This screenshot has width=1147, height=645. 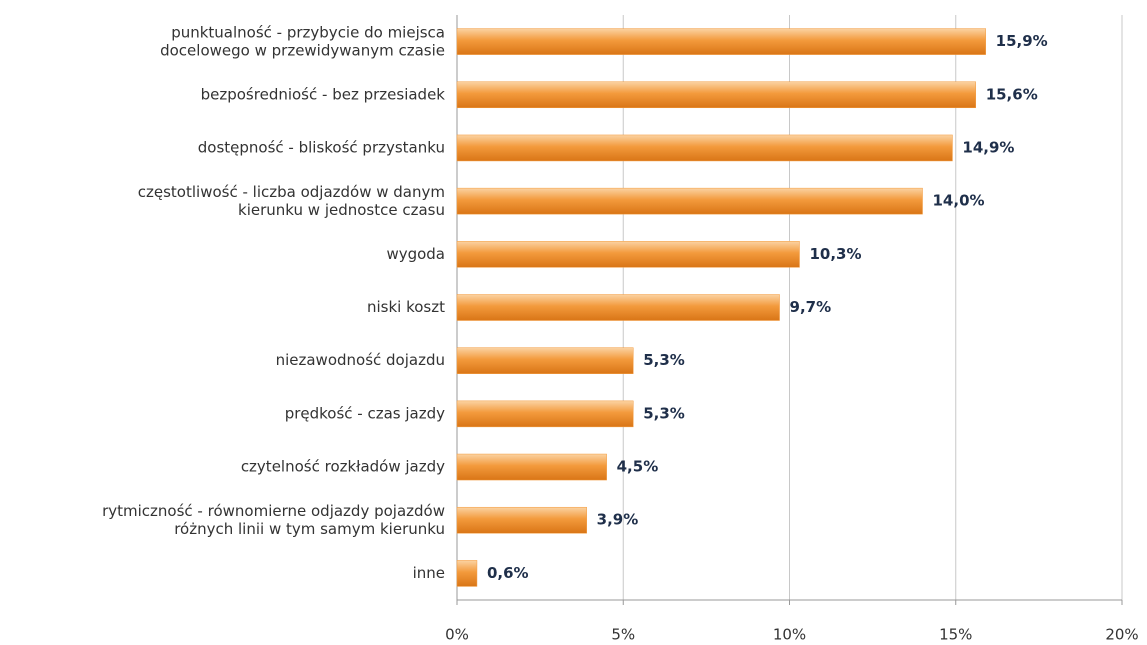 I want to click on value-label: 3,9%, so click(x=618, y=520).